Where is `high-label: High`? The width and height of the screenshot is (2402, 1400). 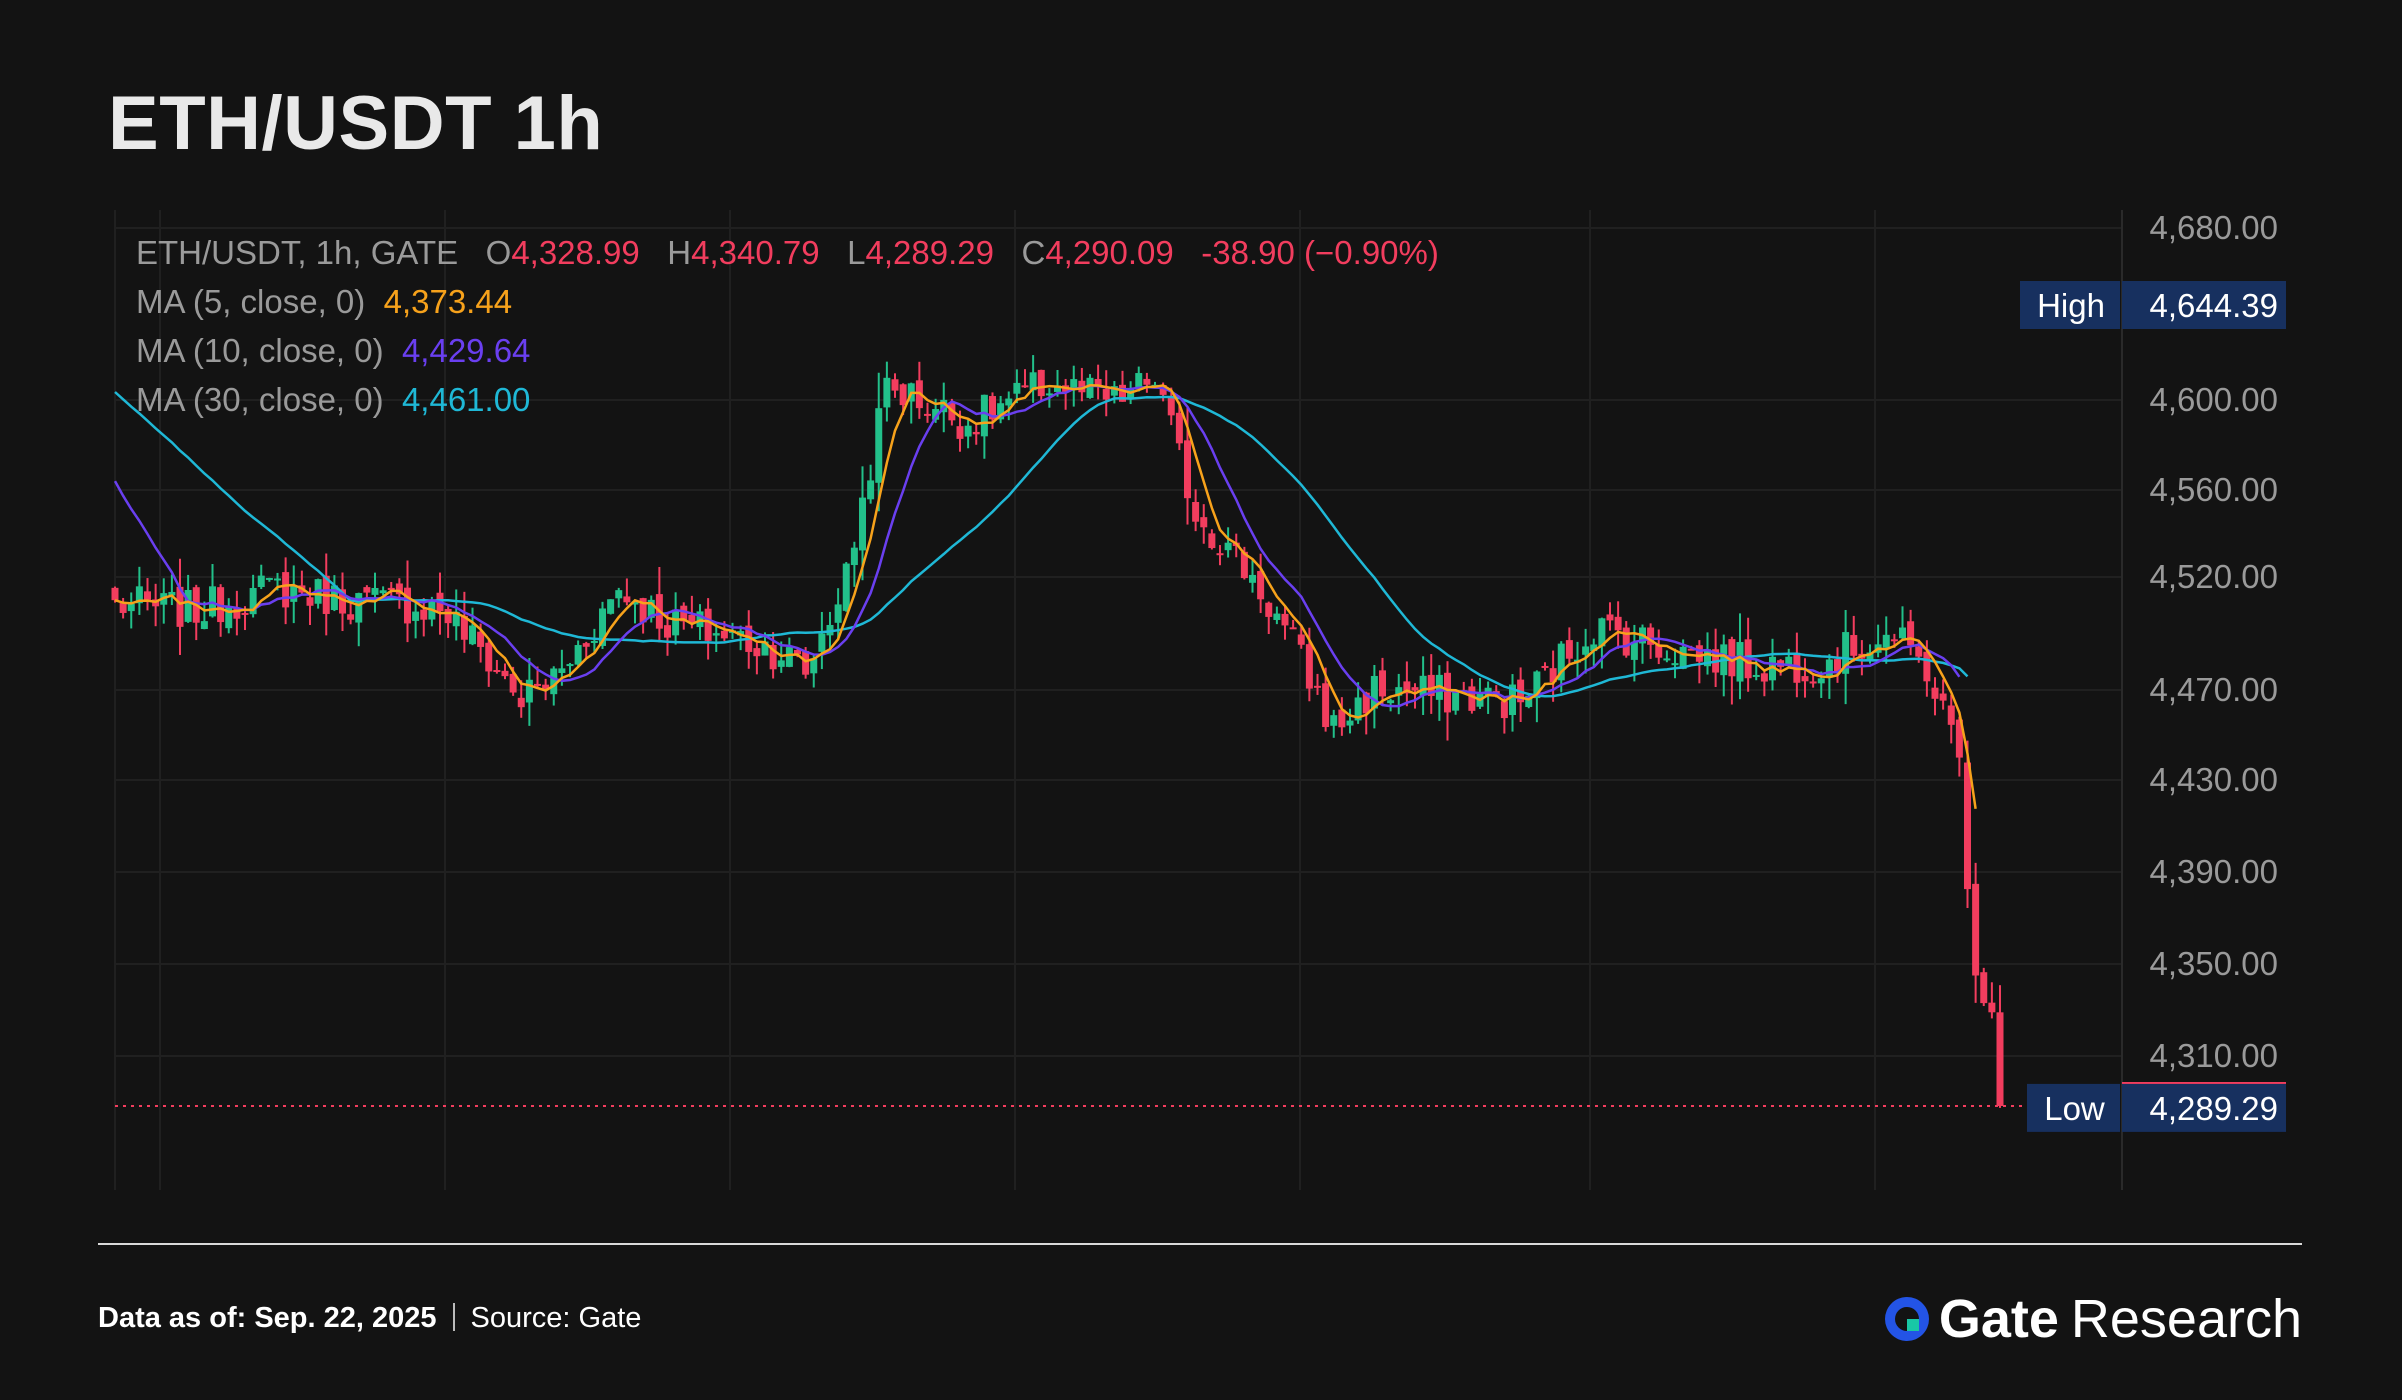 high-label: High is located at coordinates (2071, 305).